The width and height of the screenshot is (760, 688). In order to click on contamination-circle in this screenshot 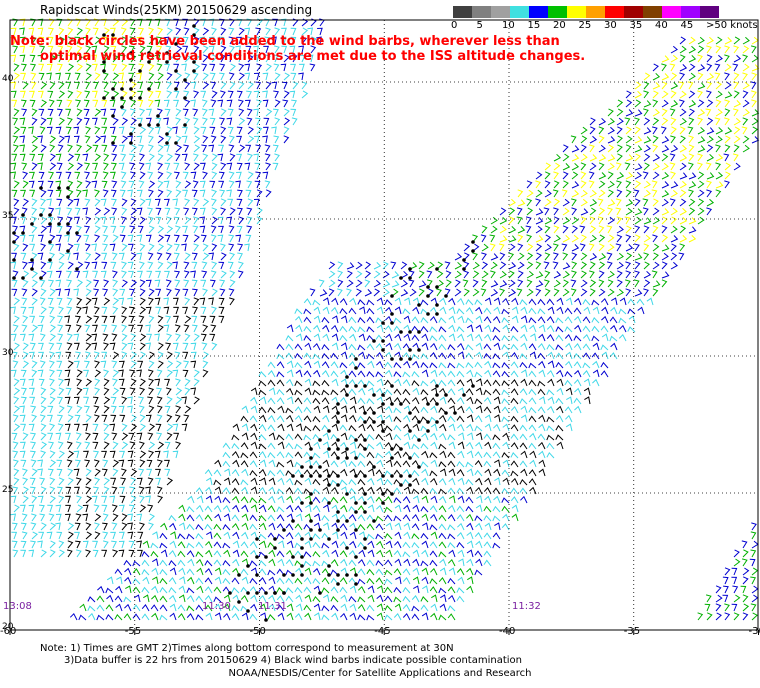, I will do `click(356, 440)`.